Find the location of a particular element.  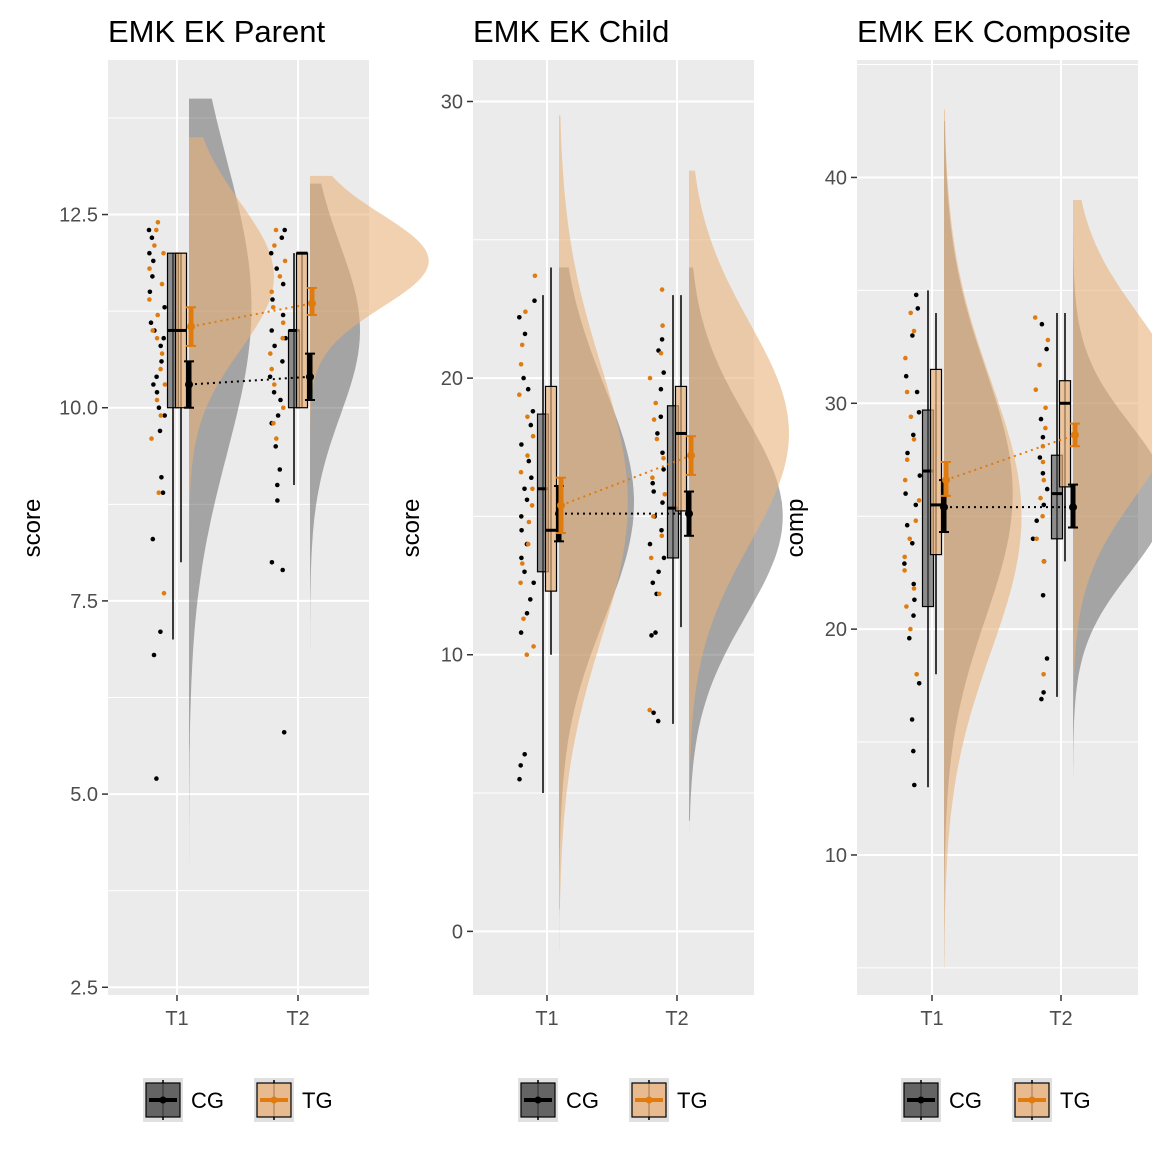

legend-key-point is located at coordinates (921, 1100).